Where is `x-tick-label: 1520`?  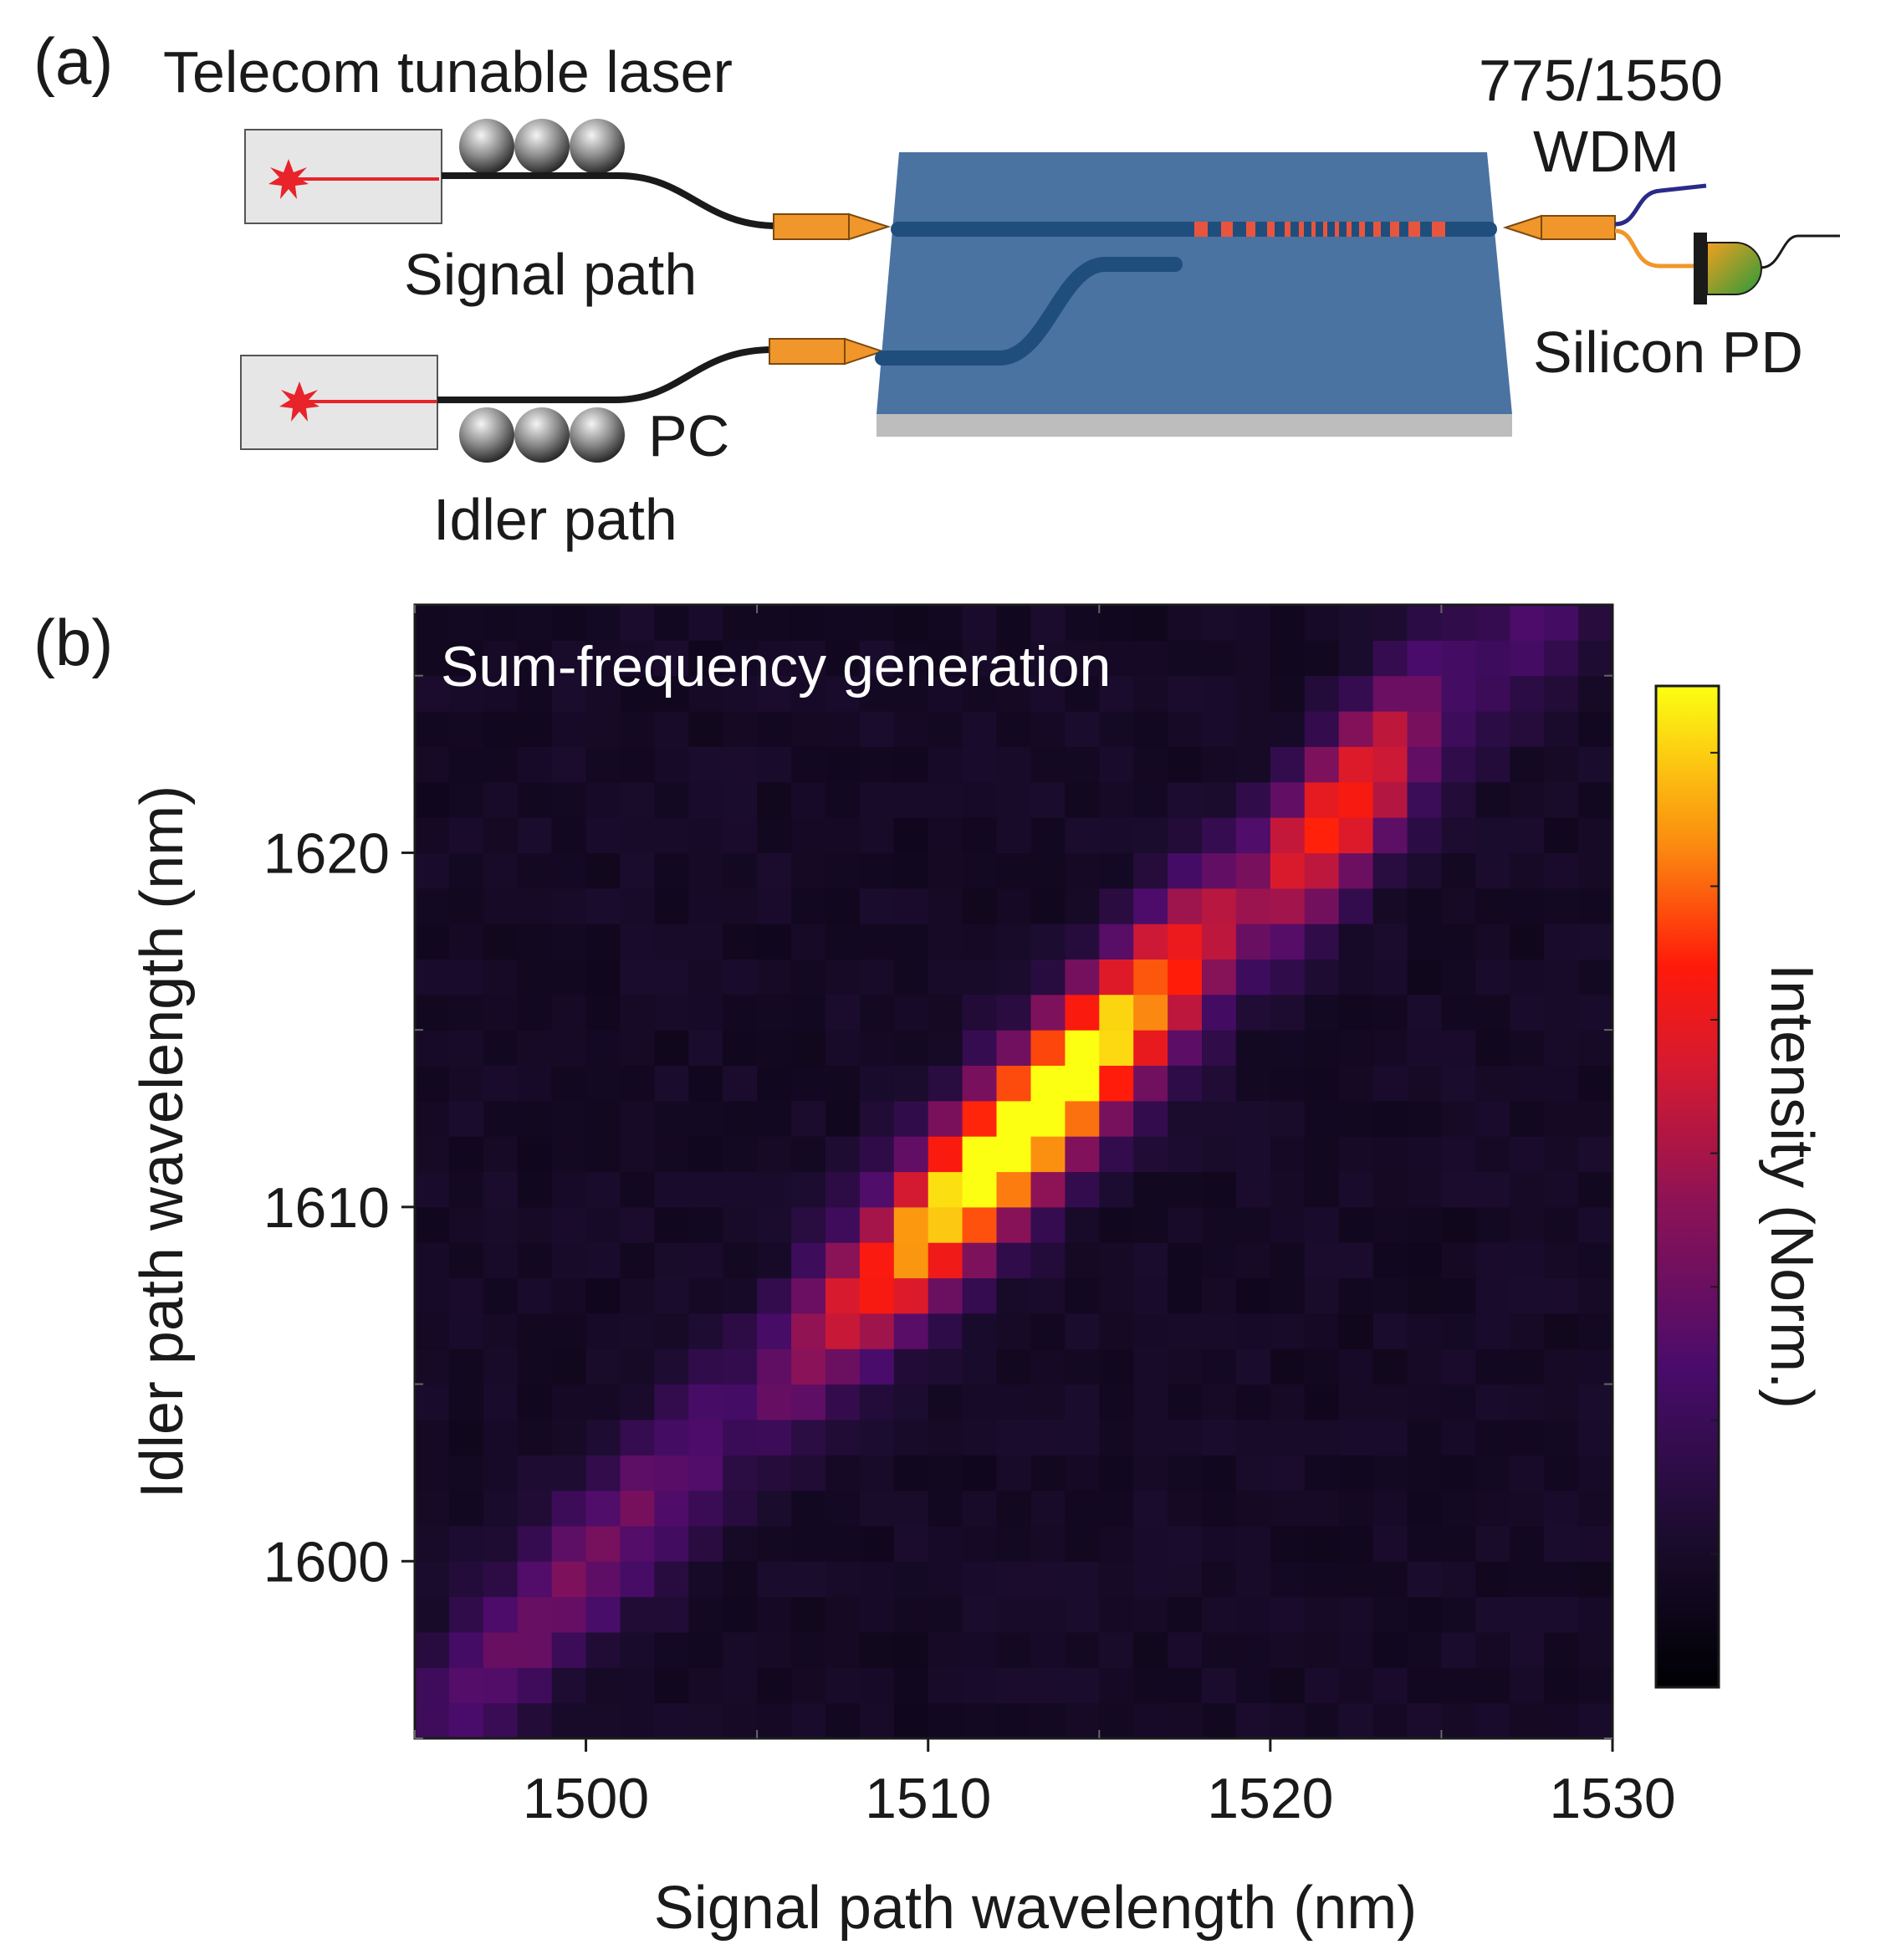
x-tick-label: 1520 is located at coordinates (1270, 1799).